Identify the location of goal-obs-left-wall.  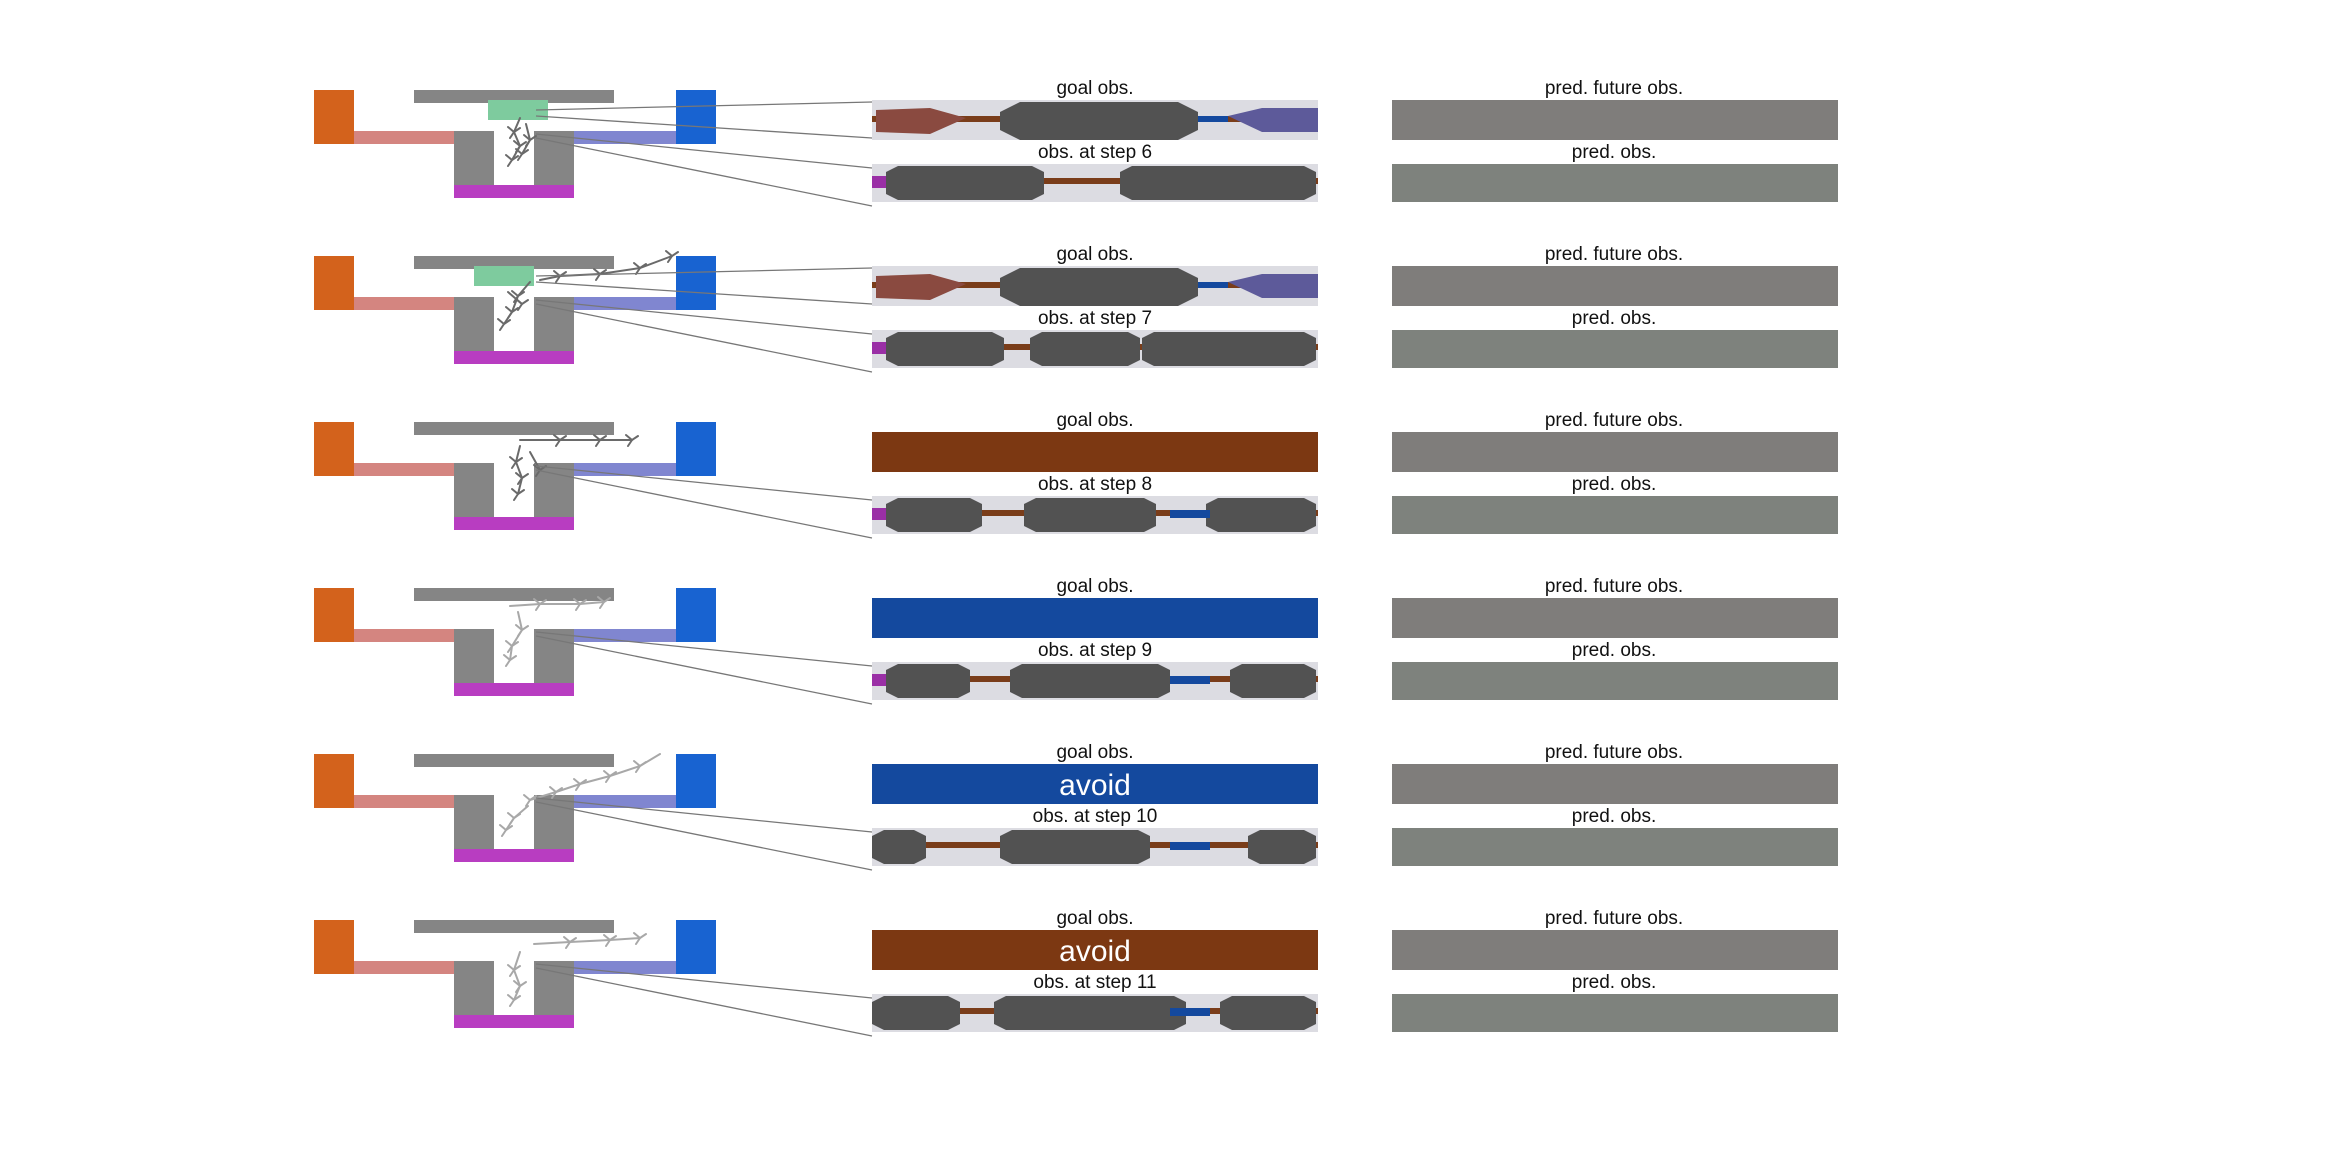
(921, 287).